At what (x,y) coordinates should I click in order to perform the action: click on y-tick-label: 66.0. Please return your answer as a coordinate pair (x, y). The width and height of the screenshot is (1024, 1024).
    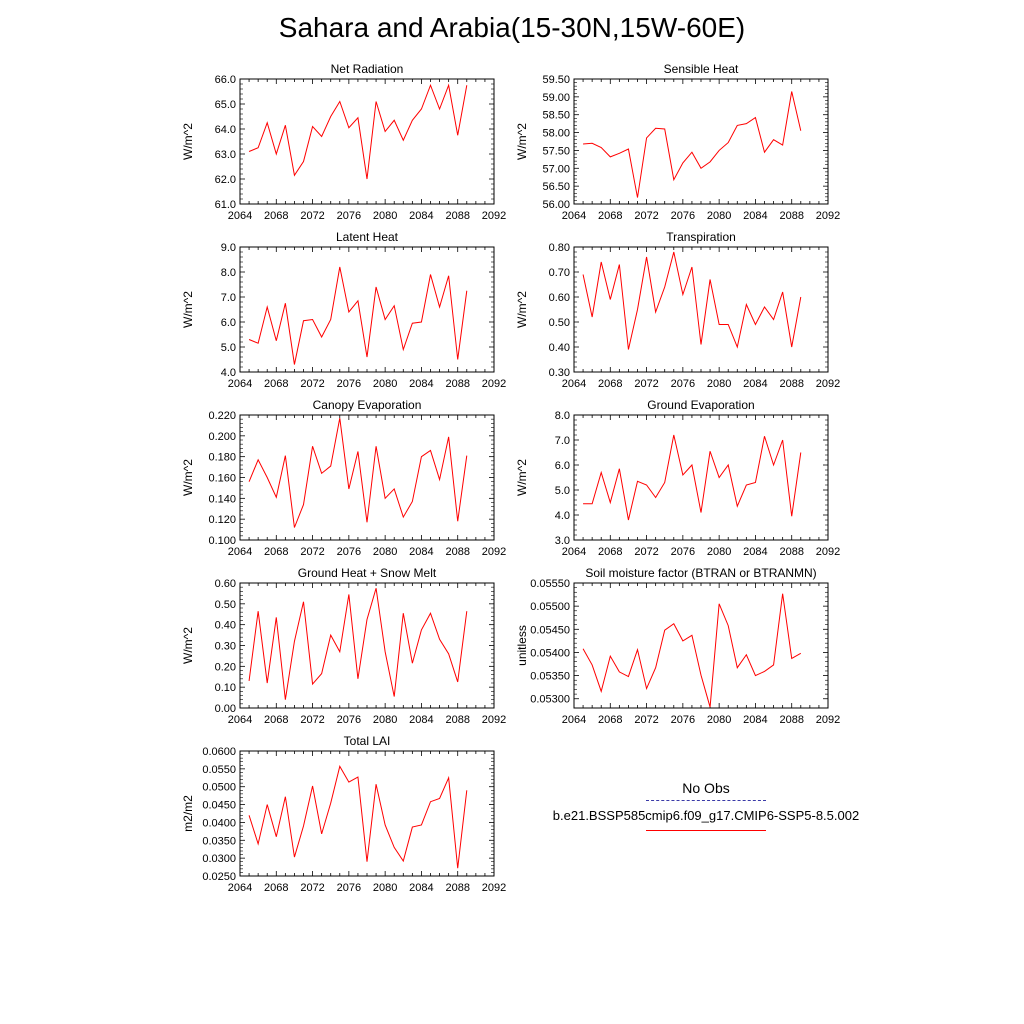
    Looking at the image, I should click on (225, 80).